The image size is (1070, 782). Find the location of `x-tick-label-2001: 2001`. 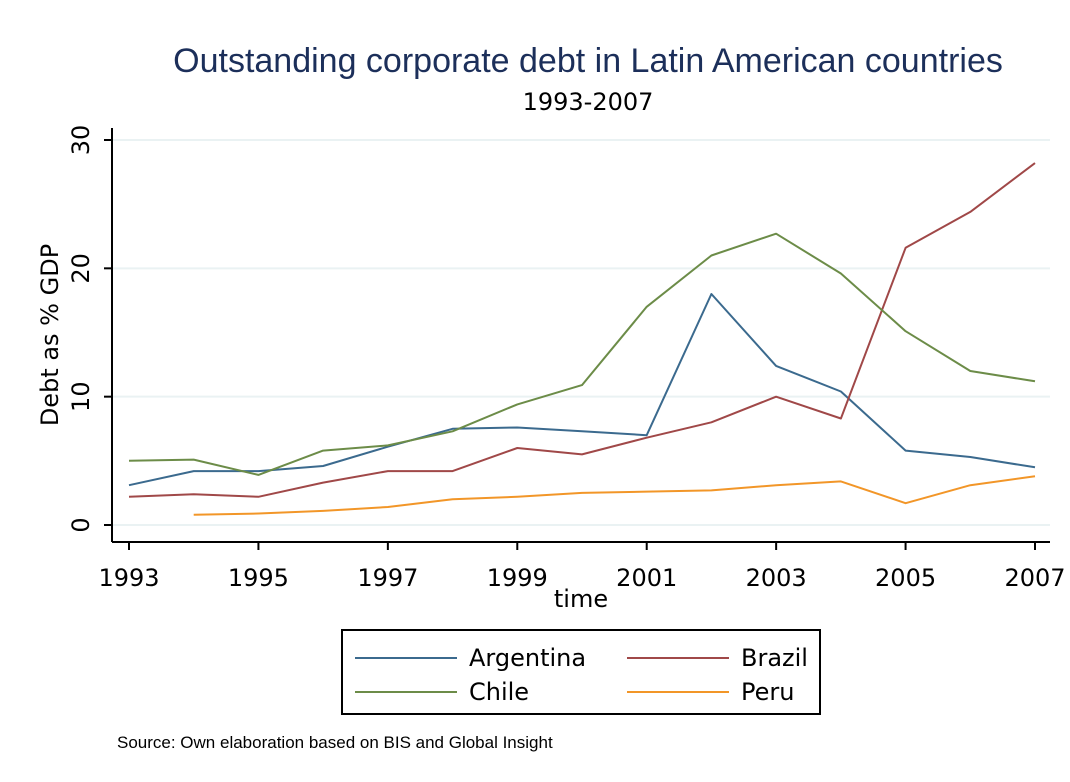

x-tick-label-2001: 2001 is located at coordinates (646, 578).